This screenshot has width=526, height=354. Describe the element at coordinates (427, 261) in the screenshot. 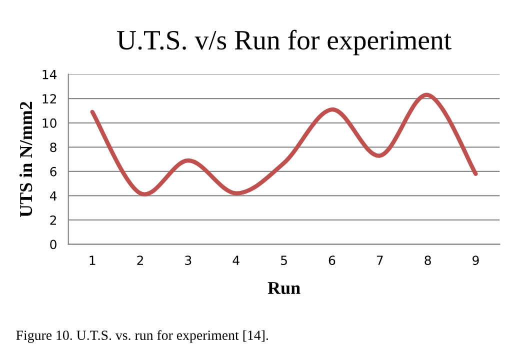

I see `x-tick-label: 8` at that location.